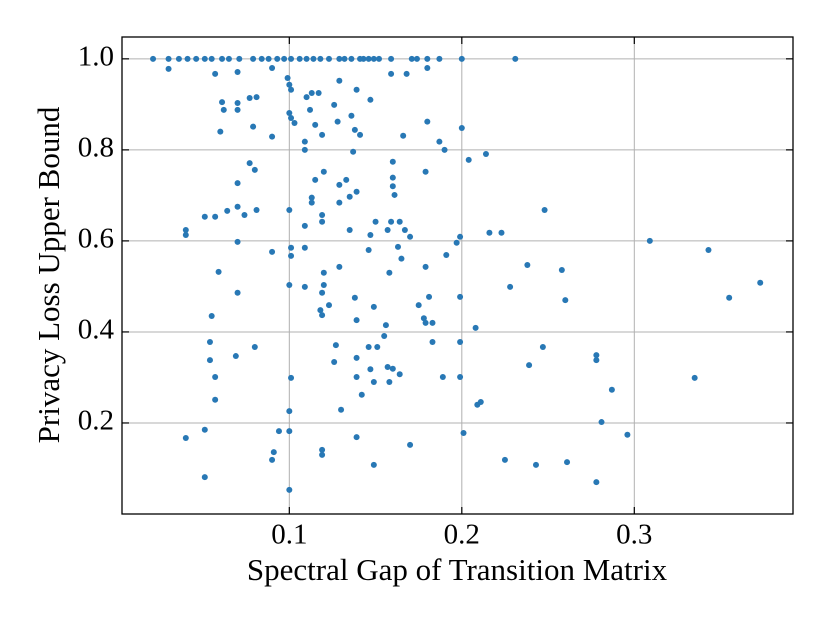 Image resolution: width=830 pixels, height=623 pixels. What do you see at coordinates (634, 535) in the screenshot?
I see `x-tick-label: 0.3` at bounding box center [634, 535].